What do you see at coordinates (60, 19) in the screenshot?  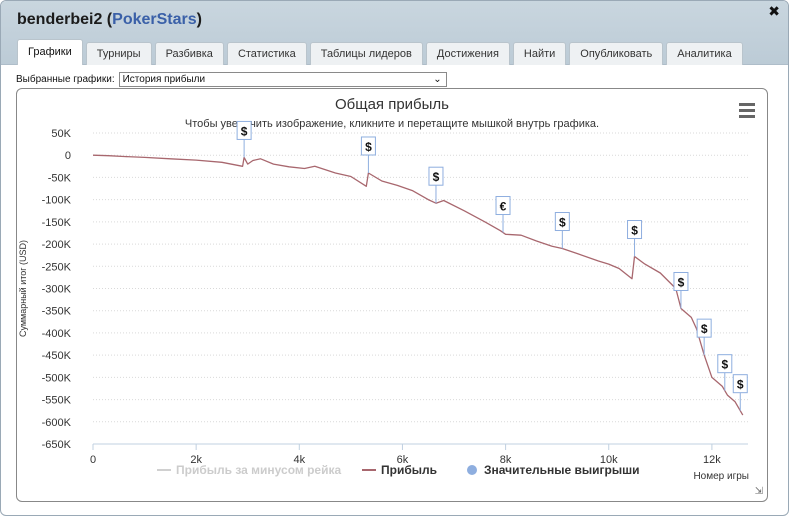 I see `player-name: benderbei2` at bounding box center [60, 19].